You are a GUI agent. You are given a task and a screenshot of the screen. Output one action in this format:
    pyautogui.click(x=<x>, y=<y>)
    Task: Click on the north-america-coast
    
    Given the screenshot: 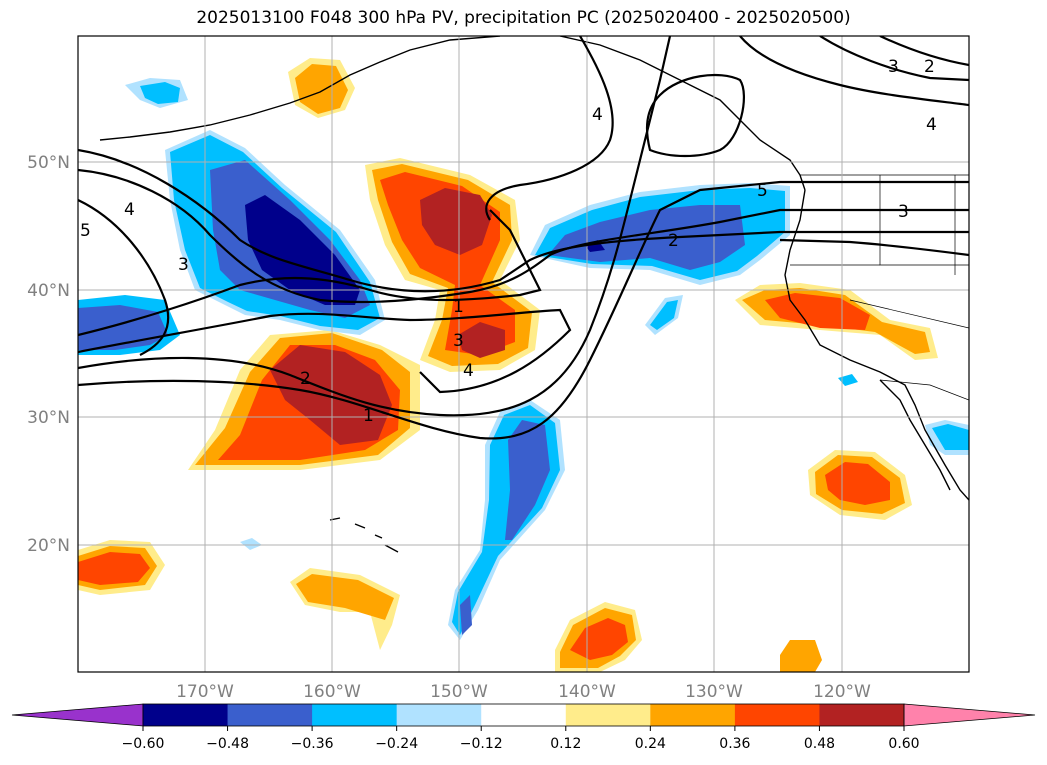 What is the action you would take?
    pyautogui.click(x=876, y=345)
    